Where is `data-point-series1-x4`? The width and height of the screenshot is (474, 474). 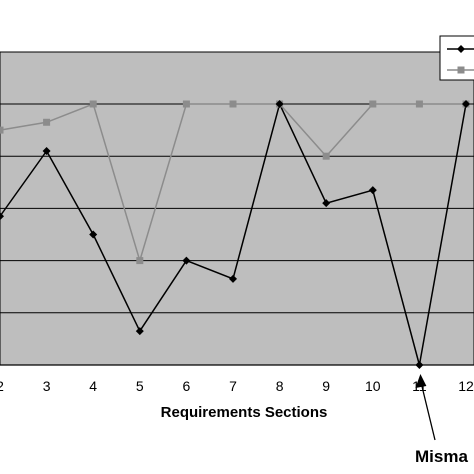
data-point-series1-x4 is located at coordinates (93, 234).